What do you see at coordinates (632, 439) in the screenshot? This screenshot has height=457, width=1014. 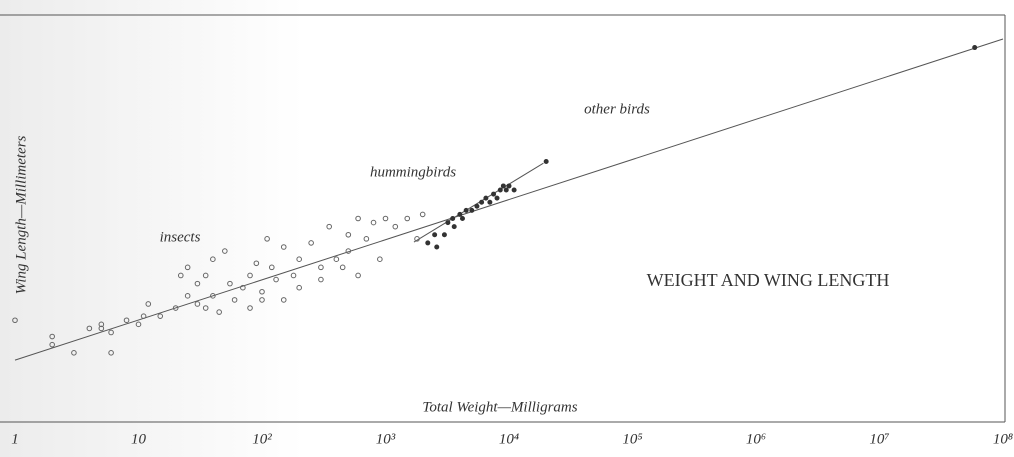 I see `x-tick-label: 10⁵` at bounding box center [632, 439].